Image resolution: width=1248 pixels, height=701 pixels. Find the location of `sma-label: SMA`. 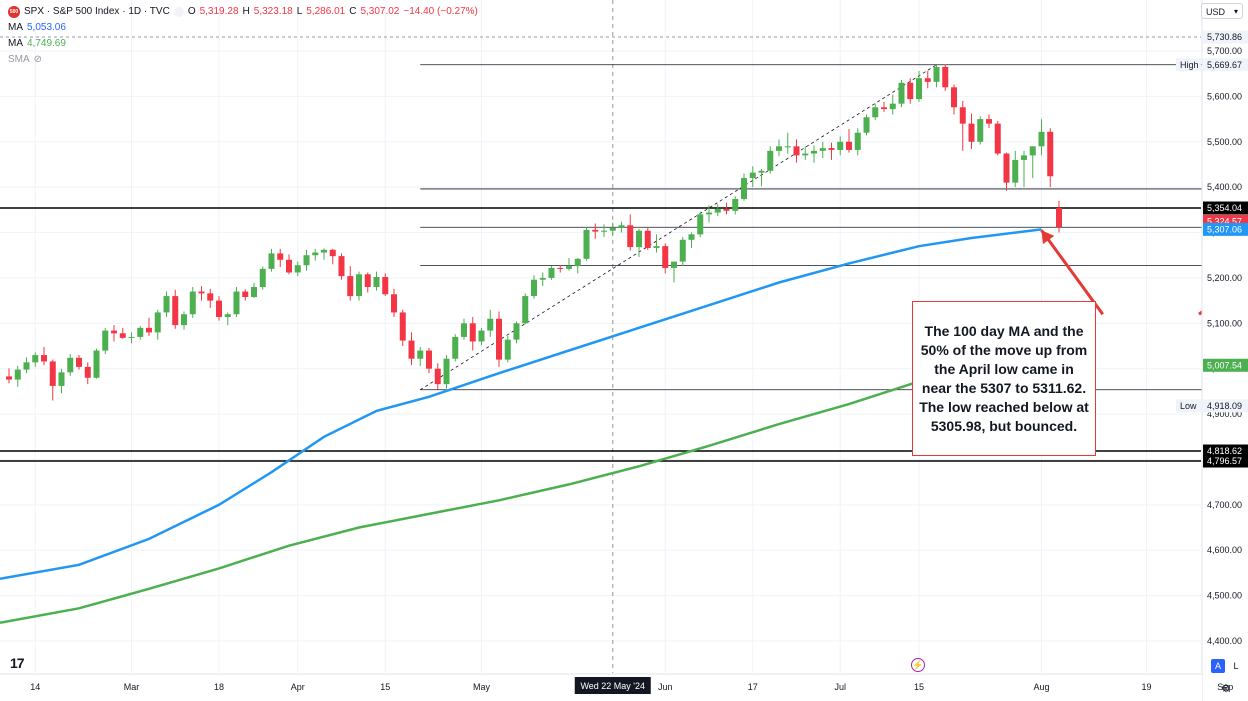

sma-label: SMA is located at coordinates (19, 59).